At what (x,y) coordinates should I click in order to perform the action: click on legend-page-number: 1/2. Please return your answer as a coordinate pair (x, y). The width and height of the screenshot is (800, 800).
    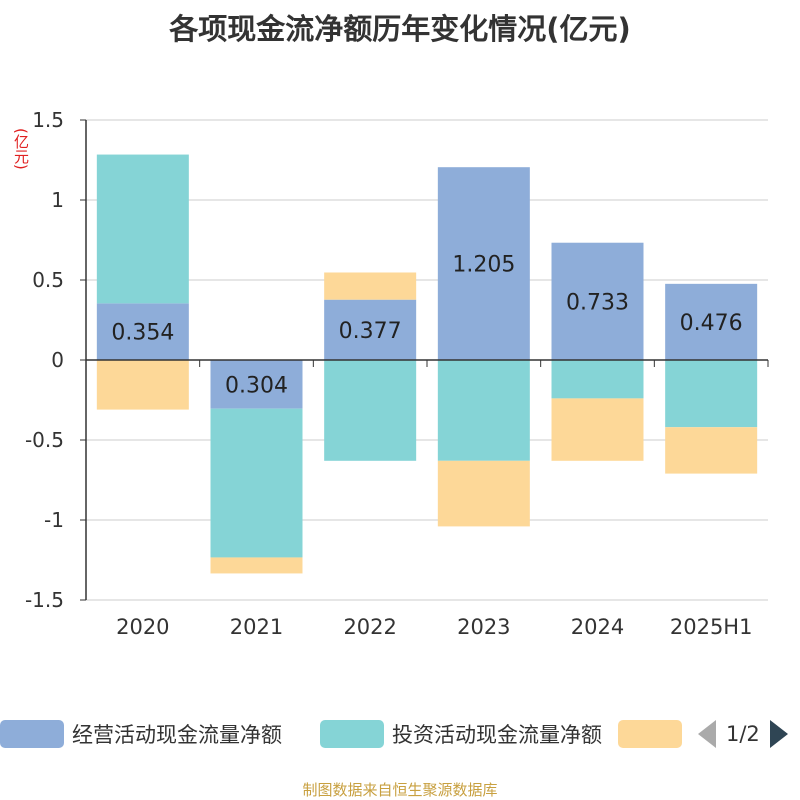
    Looking at the image, I should click on (743, 734).